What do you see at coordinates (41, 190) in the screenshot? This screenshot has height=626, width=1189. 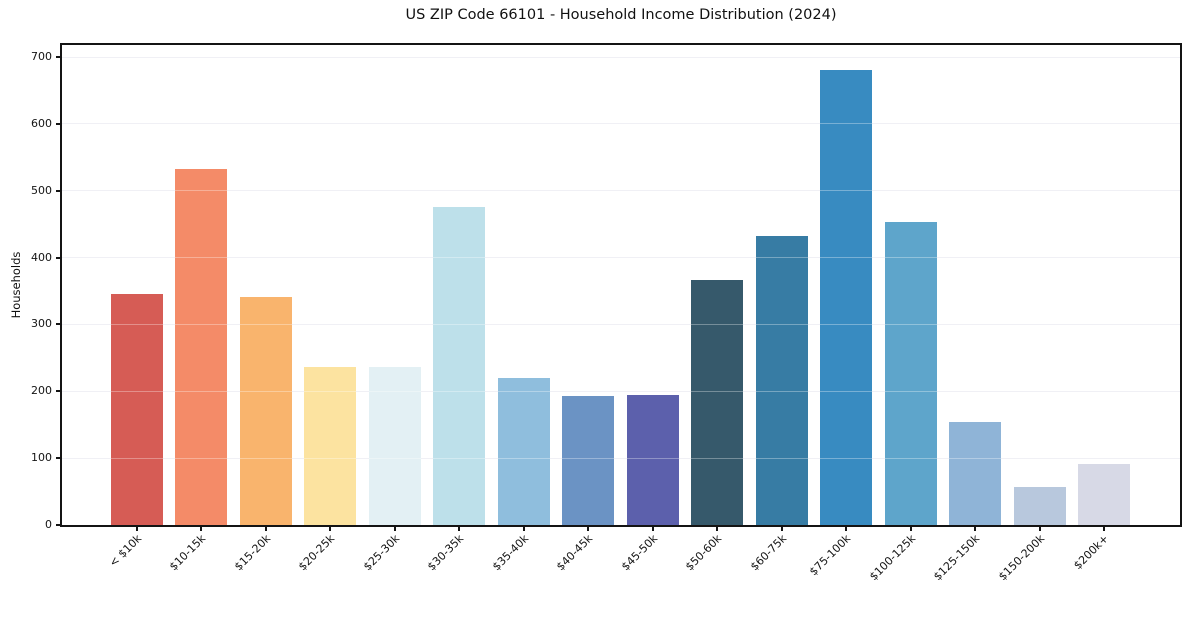 I see `y-tick-label: 500` at bounding box center [41, 190].